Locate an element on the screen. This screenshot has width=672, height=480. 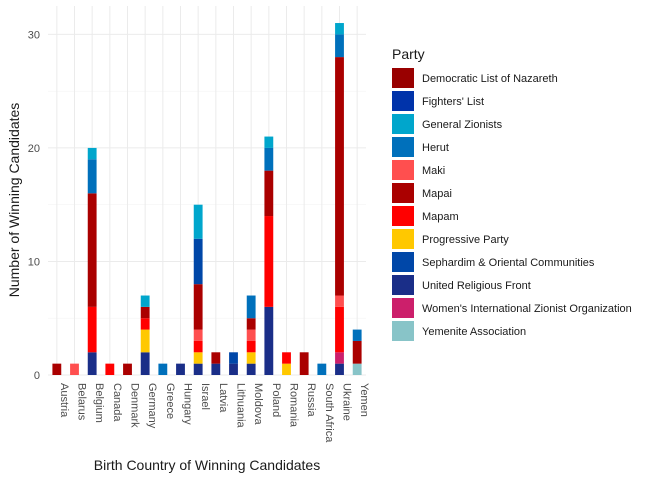
legend-label: Democratic List of Nazareth is located at coordinates (490, 79).